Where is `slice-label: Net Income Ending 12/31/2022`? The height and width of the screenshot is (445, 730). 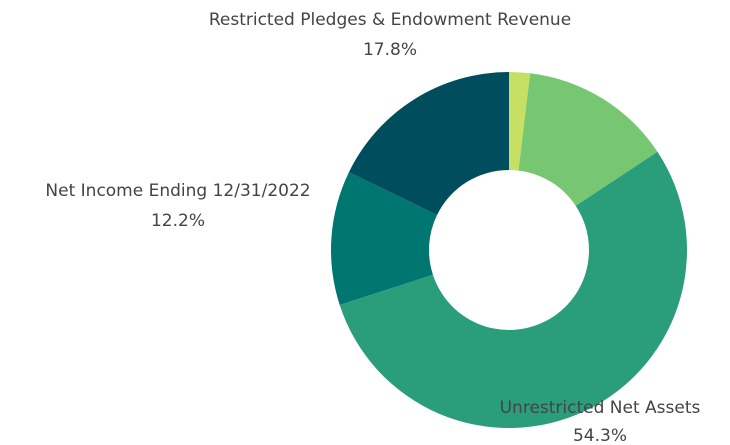
slice-label: Net Income Ending 12/31/2022 is located at coordinates (177, 191).